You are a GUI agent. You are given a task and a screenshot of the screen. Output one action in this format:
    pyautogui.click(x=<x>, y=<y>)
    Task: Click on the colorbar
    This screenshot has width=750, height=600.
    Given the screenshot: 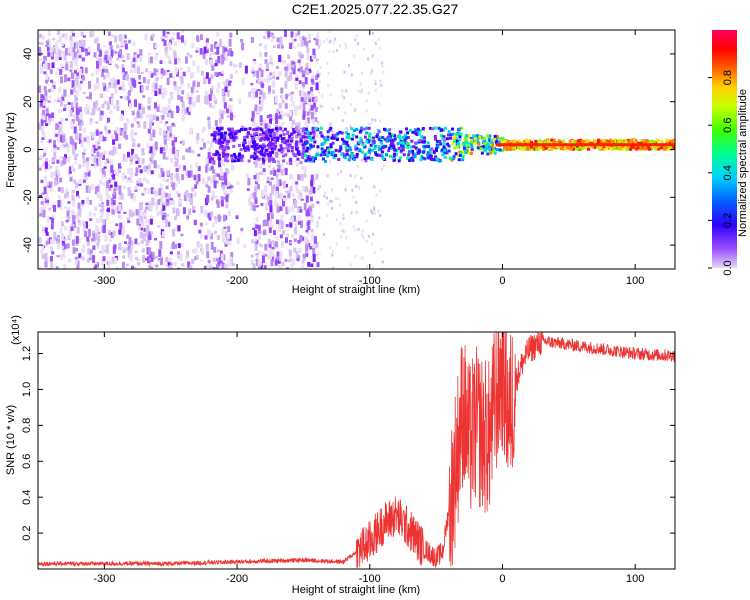 What is the action you would take?
    pyautogui.click(x=724, y=149)
    